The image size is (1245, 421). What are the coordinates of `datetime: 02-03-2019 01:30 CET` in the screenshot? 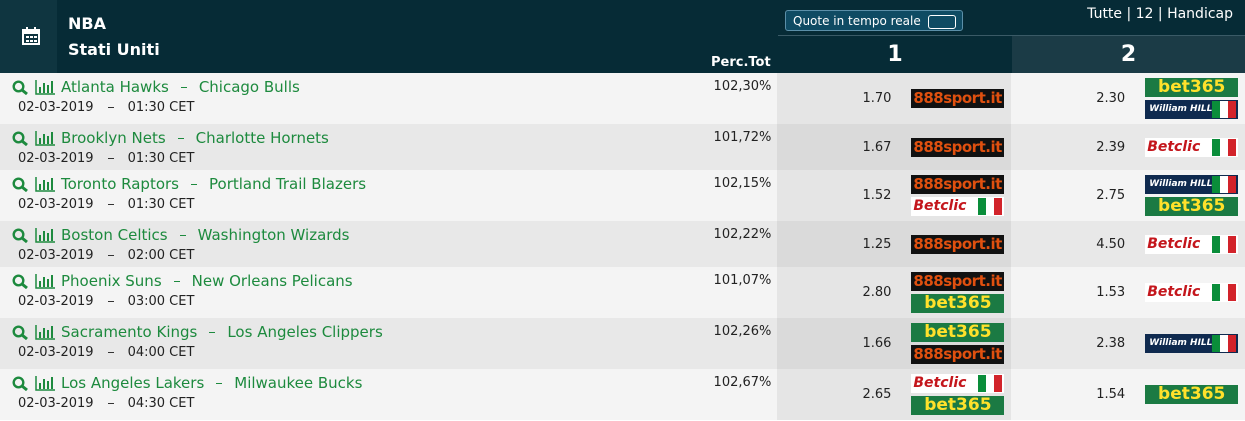 It's located at (361, 107).